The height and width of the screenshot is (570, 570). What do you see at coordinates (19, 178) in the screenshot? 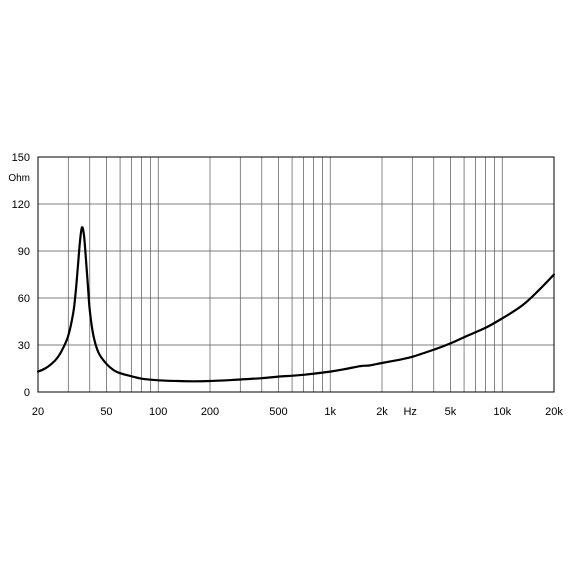
I see `y-axis-unit: Ohm` at bounding box center [19, 178].